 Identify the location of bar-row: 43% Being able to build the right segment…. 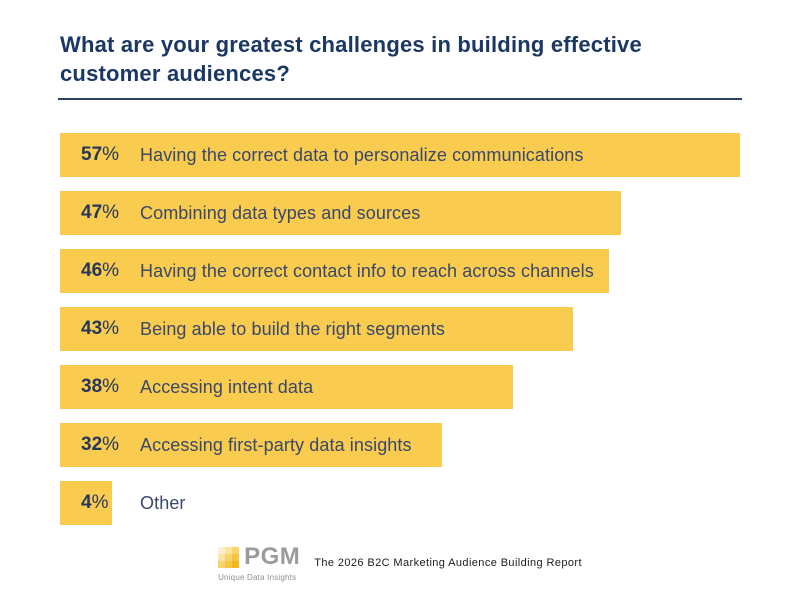
(400, 329).